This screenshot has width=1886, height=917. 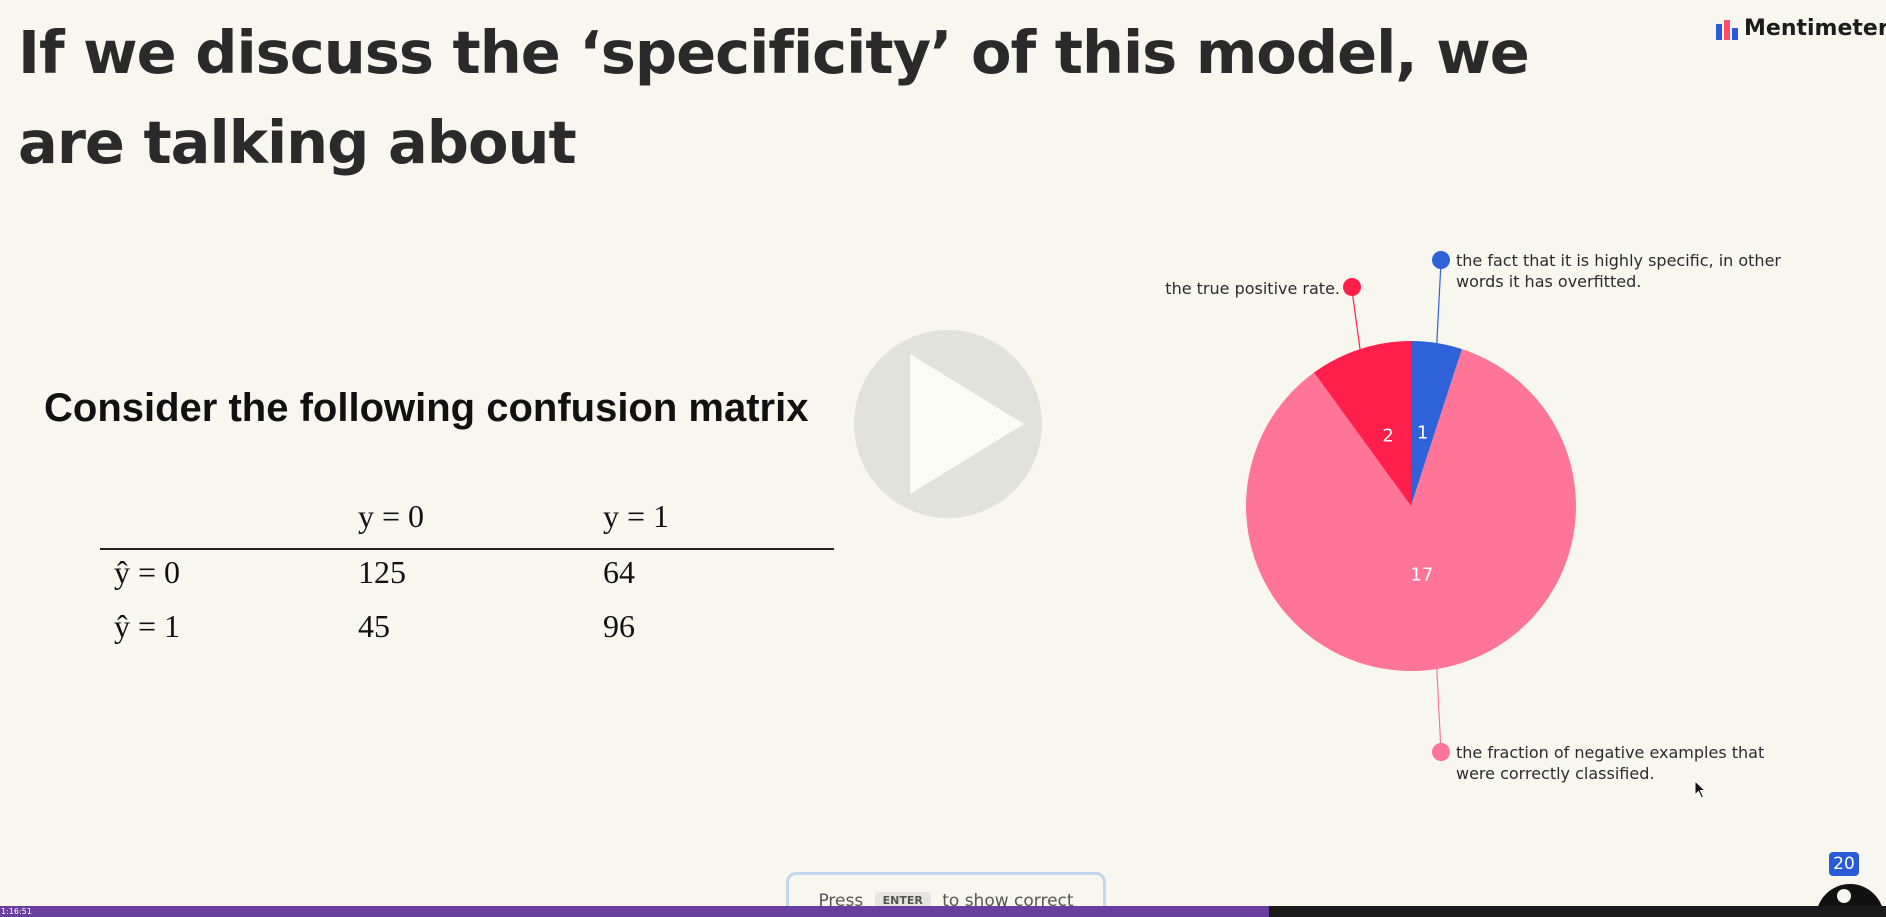 What do you see at coordinates (1844, 864) in the screenshot?
I see `response-count-badge: 20` at bounding box center [1844, 864].